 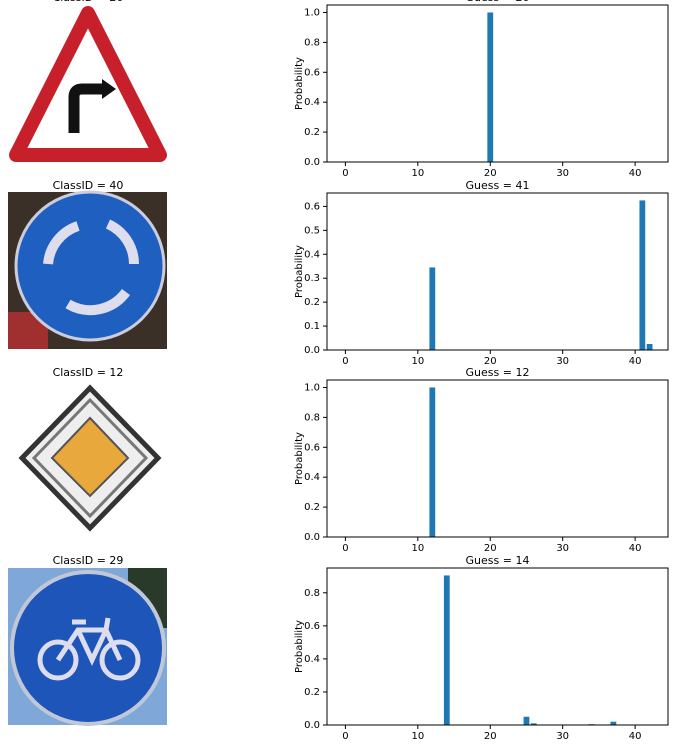 I want to click on chart-title: Guess = 41, so click(x=498, y=185).